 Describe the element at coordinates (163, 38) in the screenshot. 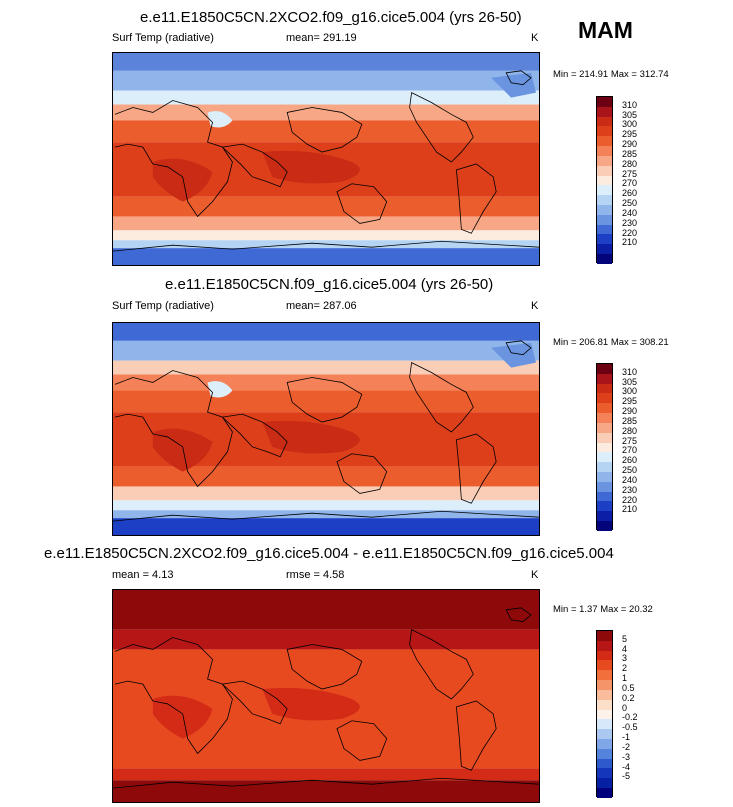

I see `panel-1-variable-label: Surf Temp (radiative)` at that location.